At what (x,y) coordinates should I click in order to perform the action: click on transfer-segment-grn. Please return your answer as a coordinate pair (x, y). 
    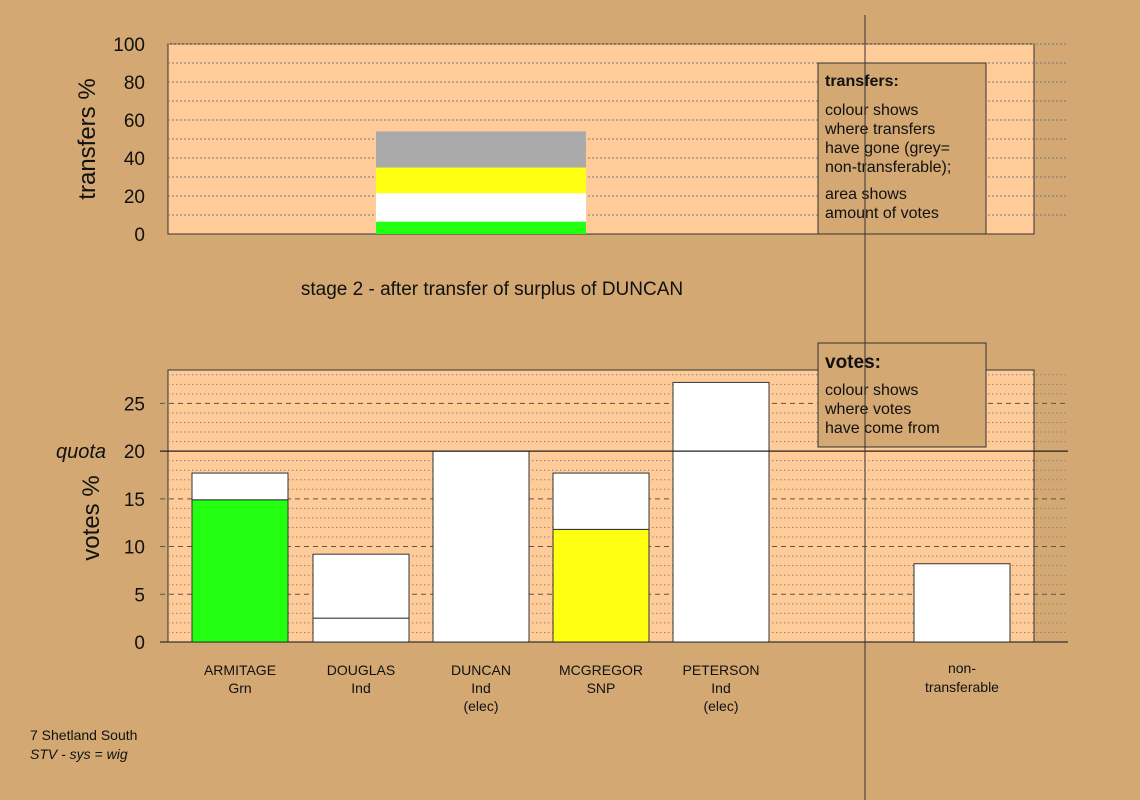
    Looking at the image, I should click on (481, 227).